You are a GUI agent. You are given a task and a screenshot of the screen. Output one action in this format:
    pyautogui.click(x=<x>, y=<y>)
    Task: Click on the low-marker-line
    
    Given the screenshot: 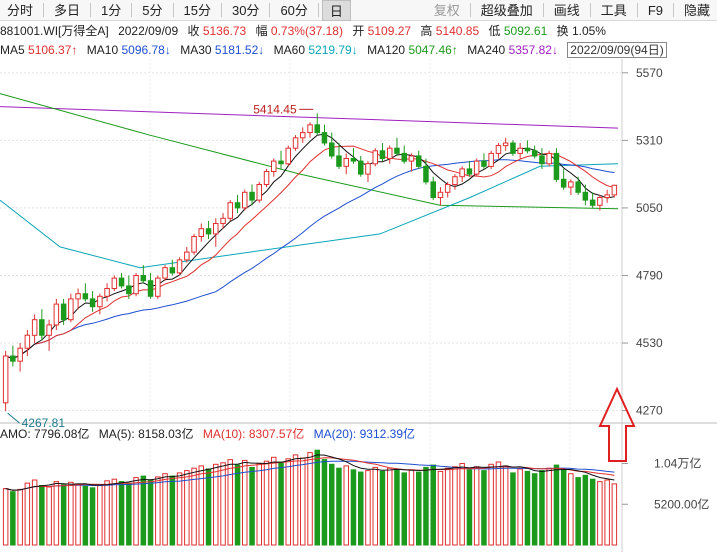 What is the action you would take?
    pyautogui.click(x=13, y=418)
    